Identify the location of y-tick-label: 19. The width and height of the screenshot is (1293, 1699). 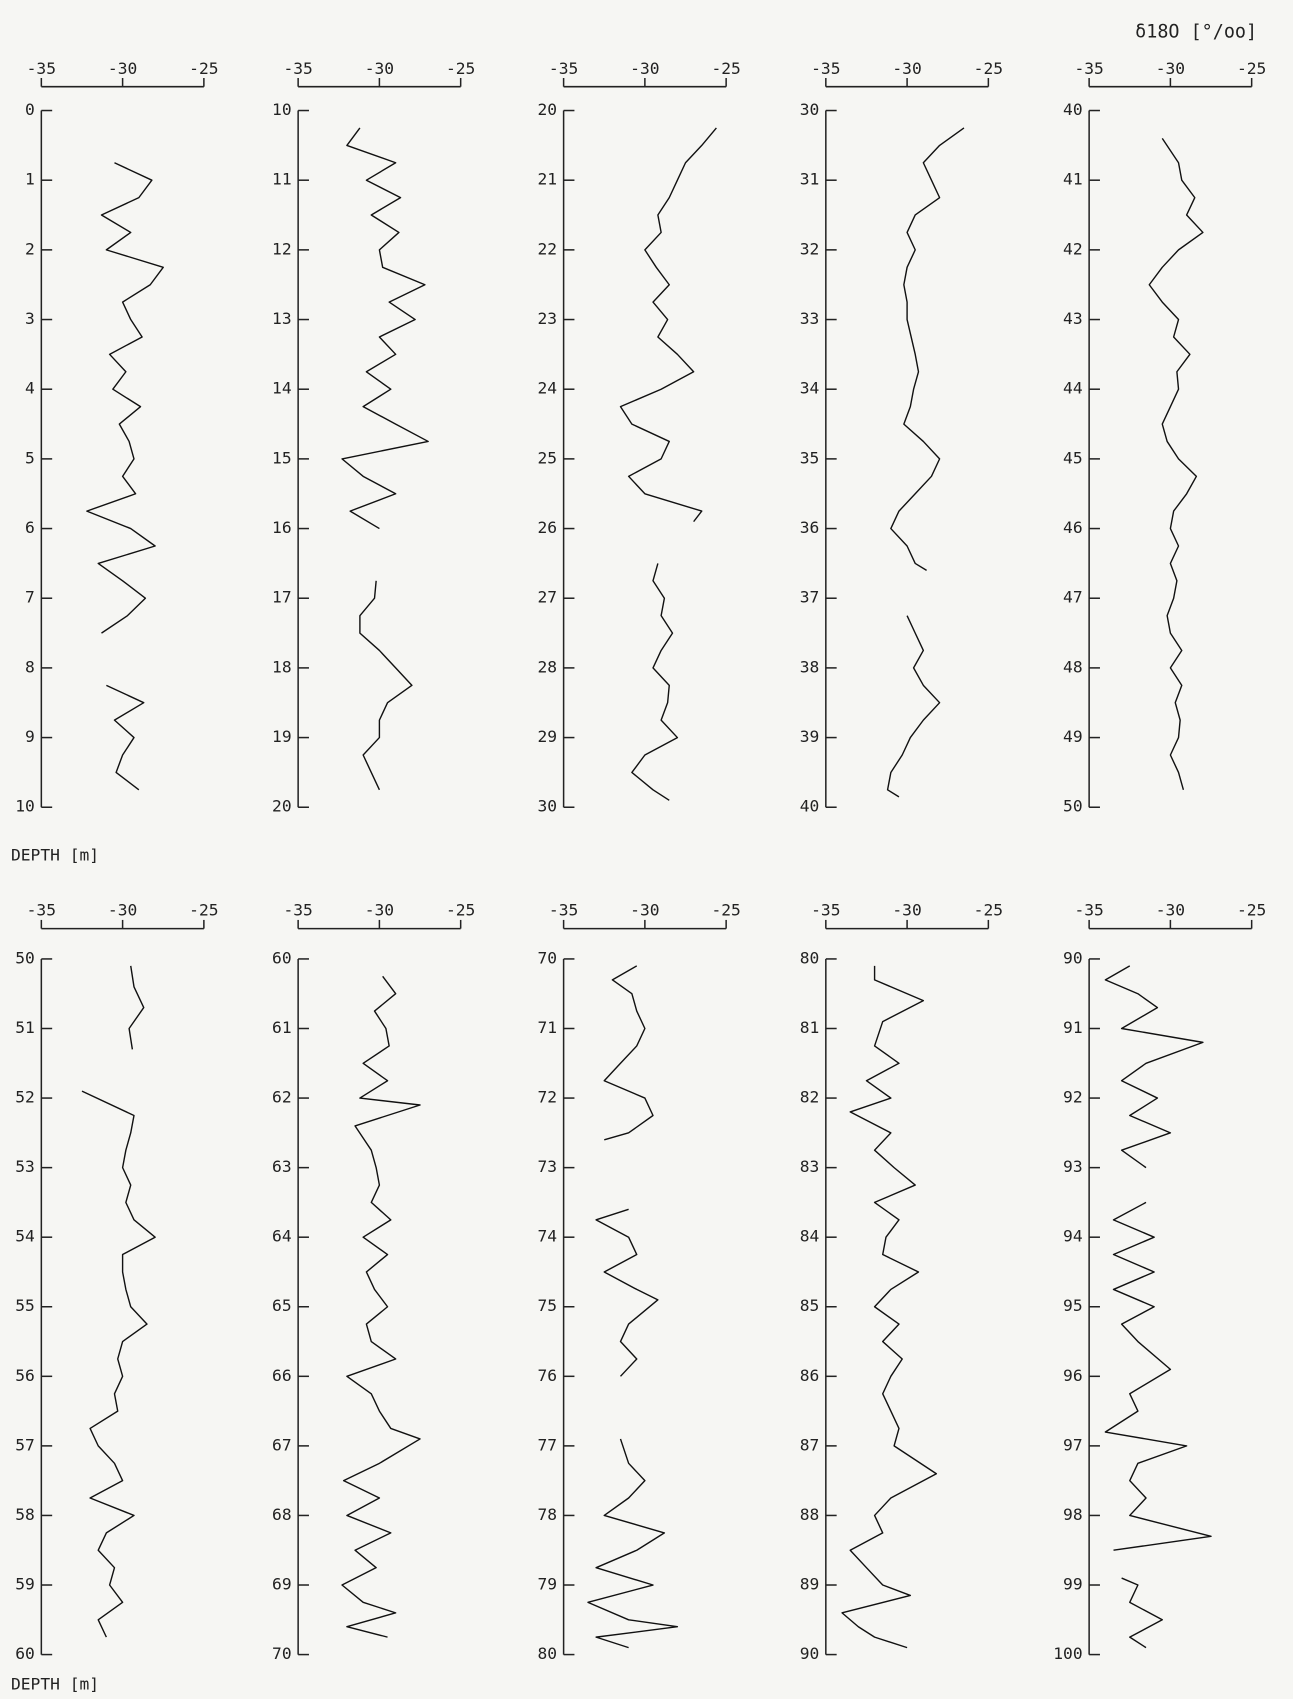
(282, 736).